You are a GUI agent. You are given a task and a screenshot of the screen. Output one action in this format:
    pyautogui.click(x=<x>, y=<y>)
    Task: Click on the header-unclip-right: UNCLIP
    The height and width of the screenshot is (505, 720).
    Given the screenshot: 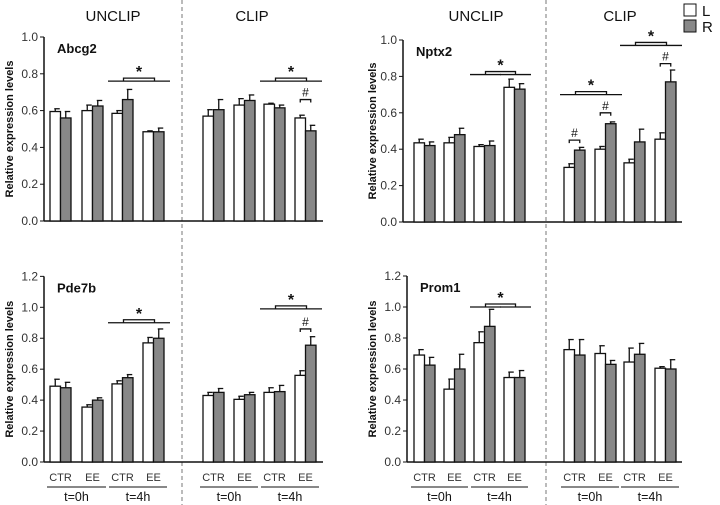 What is the action you would take?
    pyautogui.click(x=475, y=16)
    